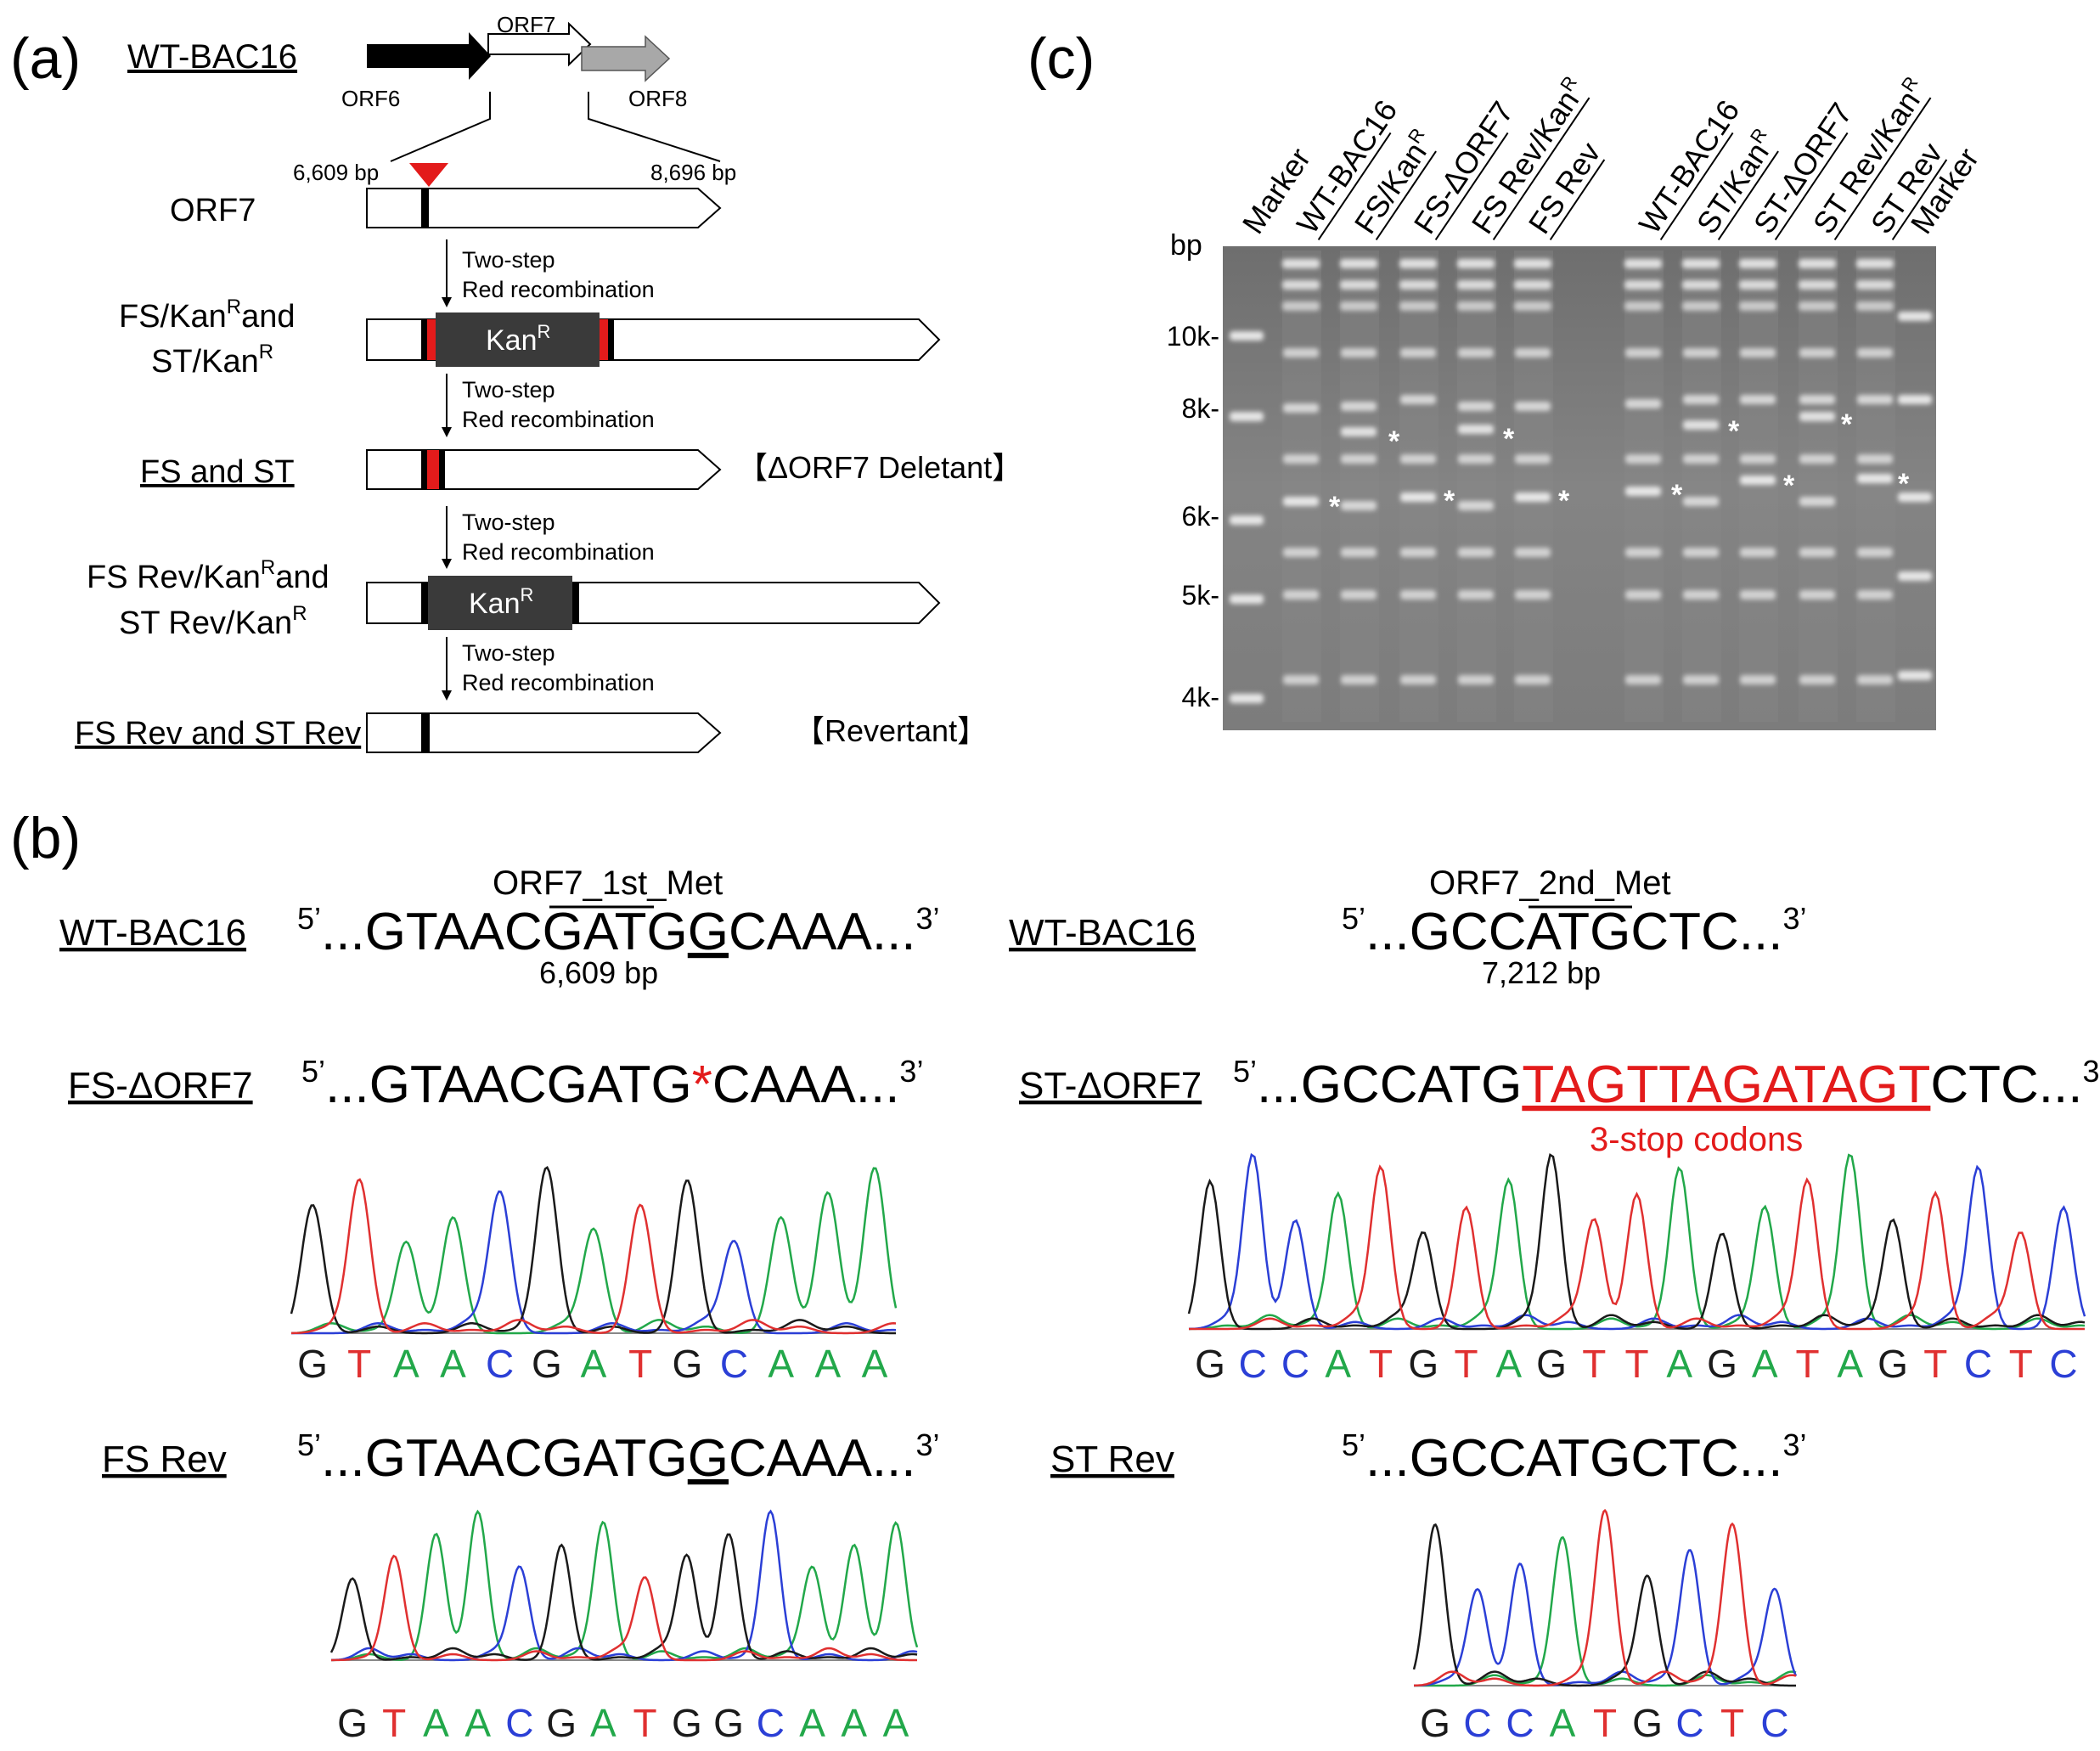 This screenshot has width=2100, height=1751. Describe the element at coordinates (212, 57) in the screenshot. I see `wt-bac16-label: WT-BAC16` at that location.